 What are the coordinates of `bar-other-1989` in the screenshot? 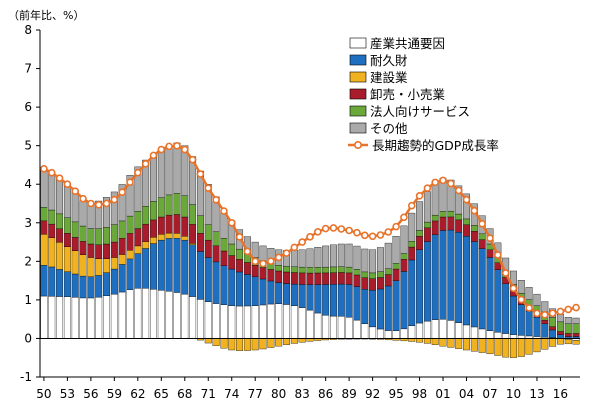 It's located at (349, 255).